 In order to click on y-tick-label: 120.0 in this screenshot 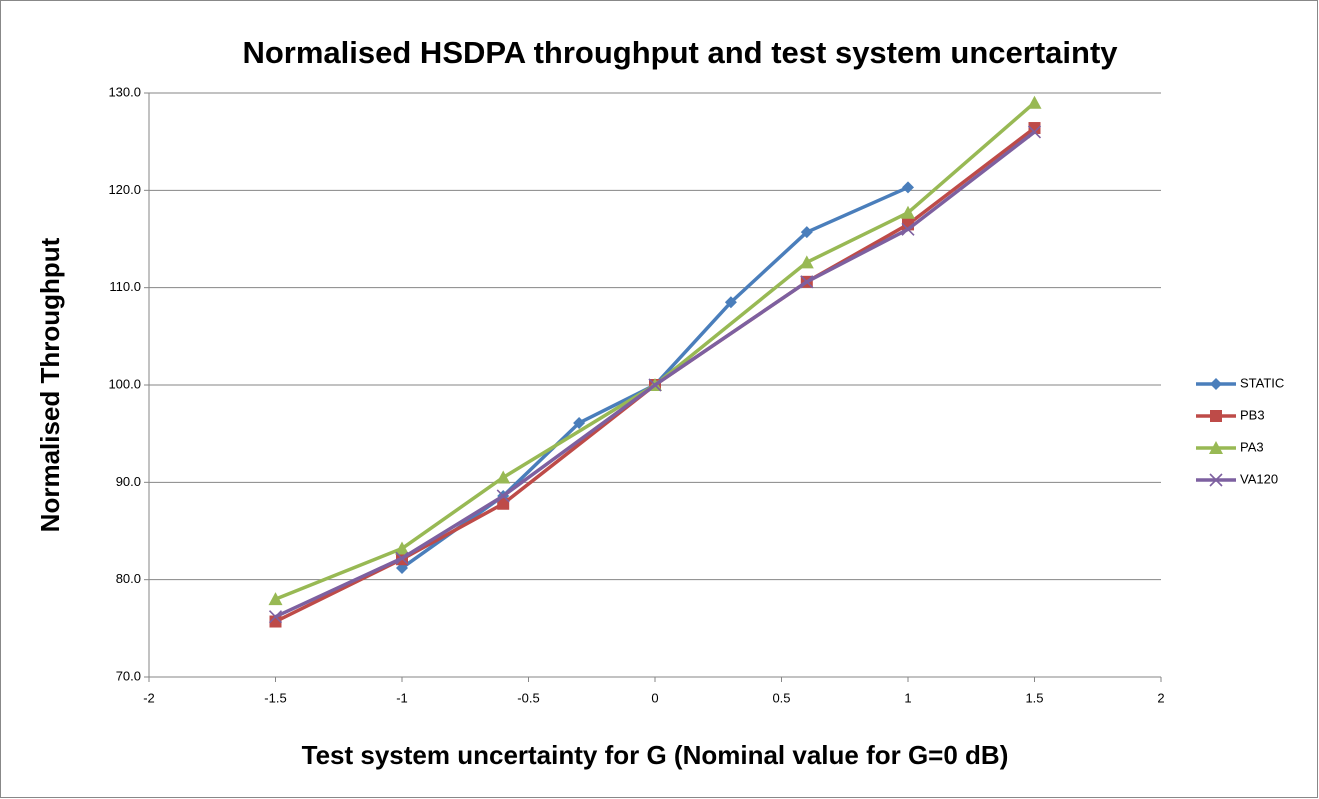, I will do `click(124, 189)`.